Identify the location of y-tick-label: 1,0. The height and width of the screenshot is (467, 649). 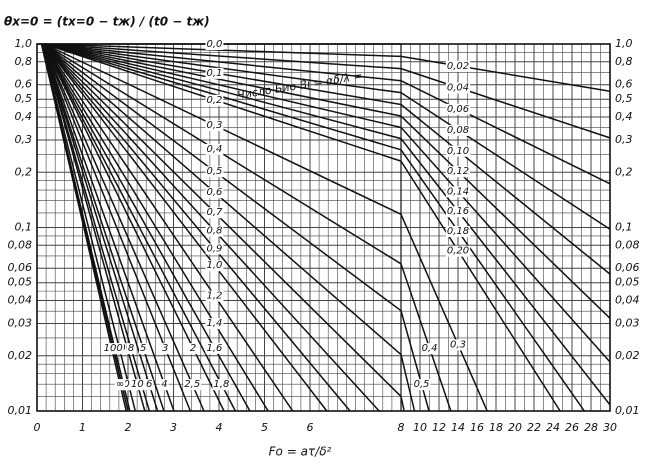
(624, 43).